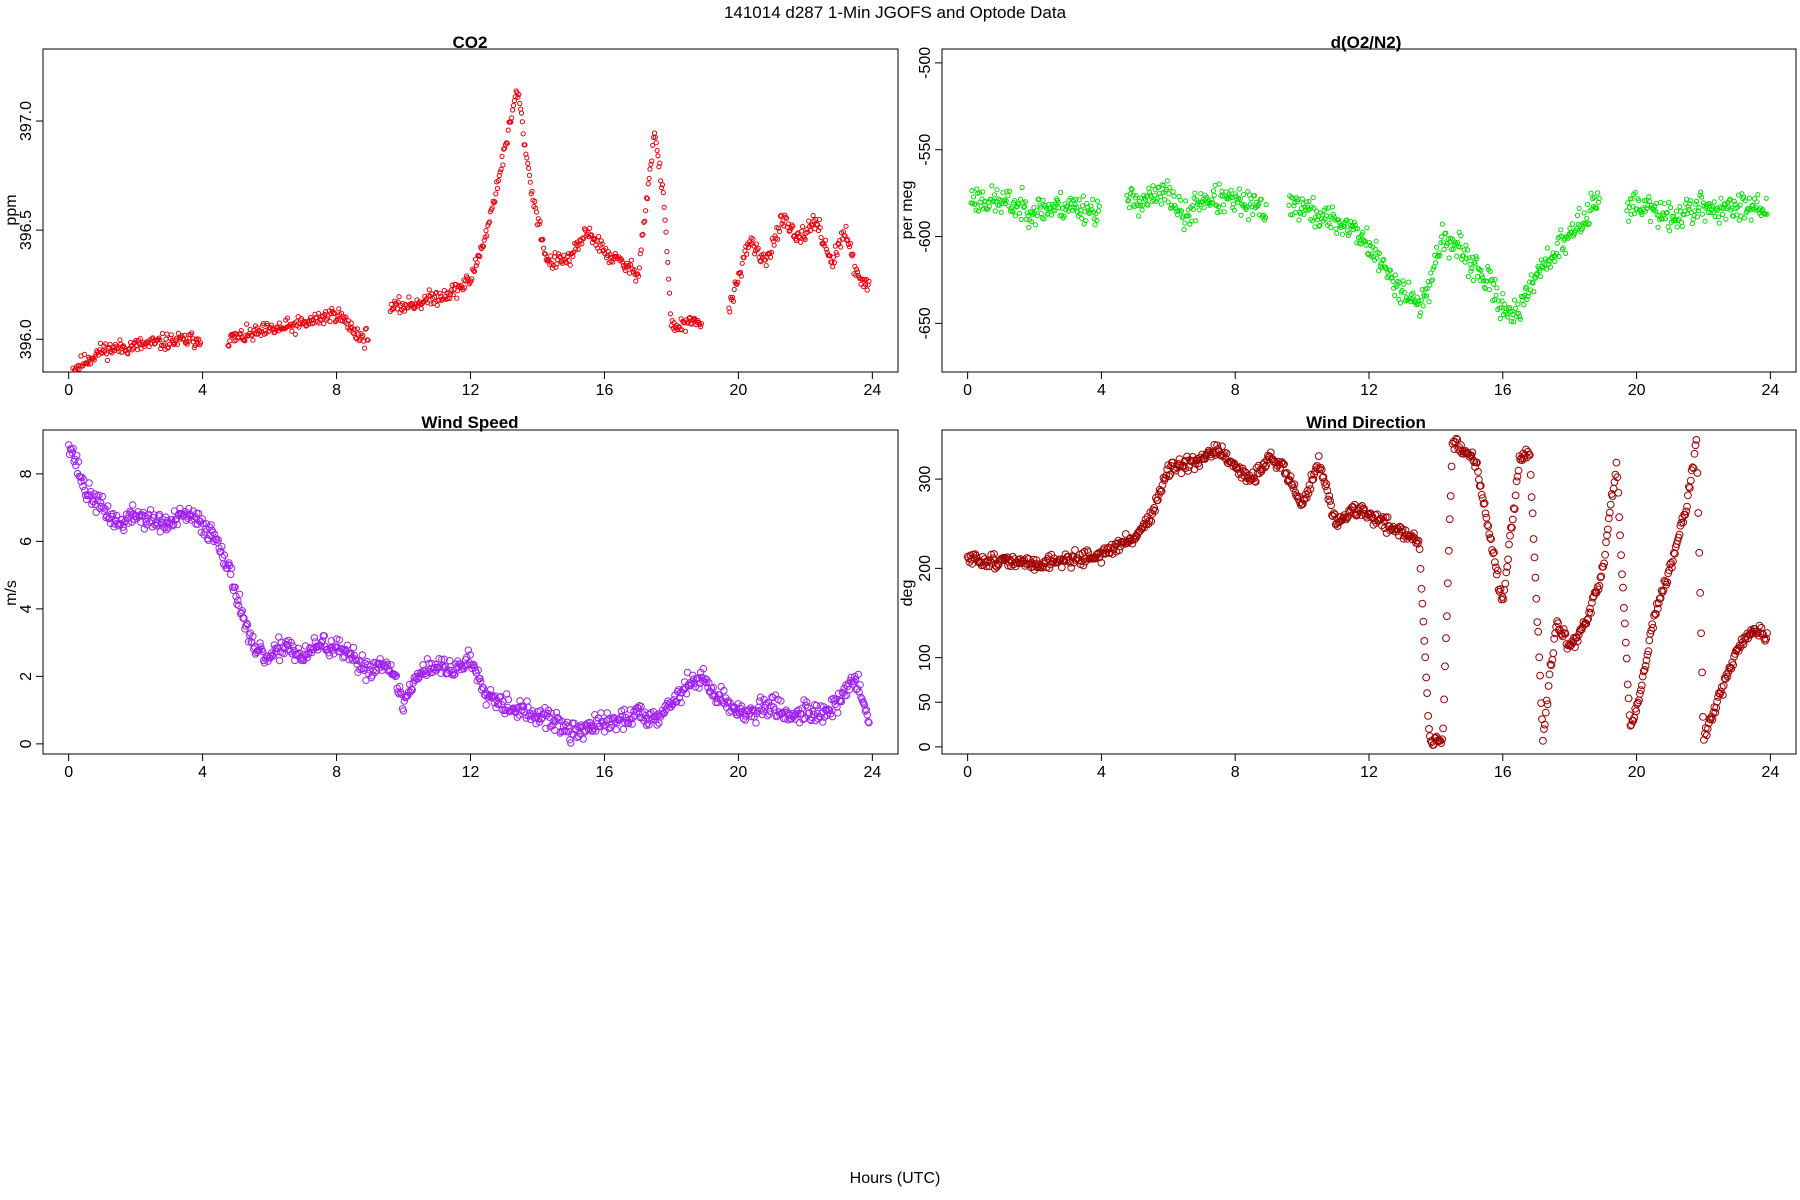 The width and height of the screenshot is (1800, 1200). Describe the element at coordinates (605, 772) in the screenshot. I see `x-tick-label: 16` at that location.